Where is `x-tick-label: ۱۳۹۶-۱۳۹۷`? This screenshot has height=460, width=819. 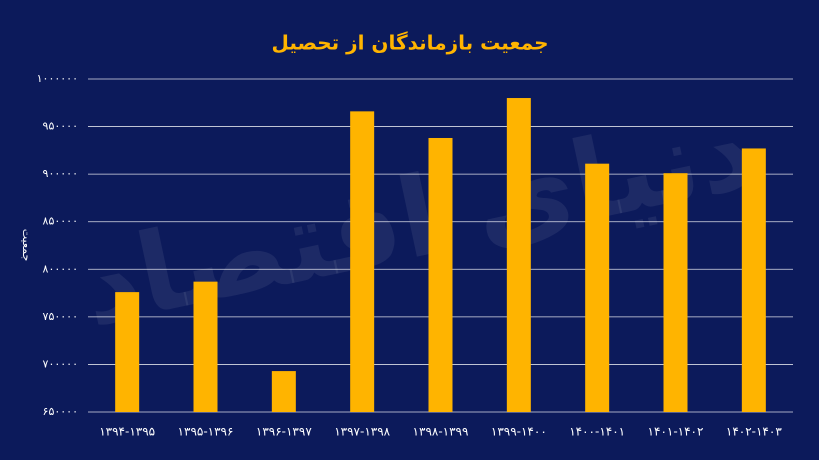
x-tick-label: ۱۳۹۶-۱۳۹۷ is located at coordinates (284, 432).